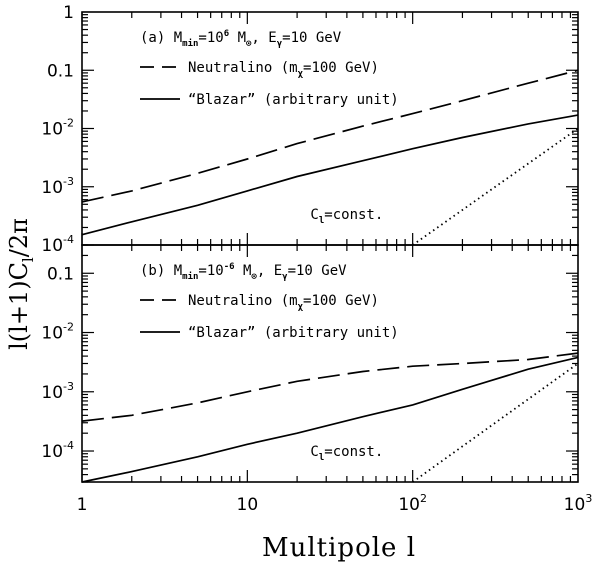  What do you see at coordinates (21, 284) in the screenshot?
I see `y-axis-label: l(l+1)Cl/2π` at bounding box center [21, 284].